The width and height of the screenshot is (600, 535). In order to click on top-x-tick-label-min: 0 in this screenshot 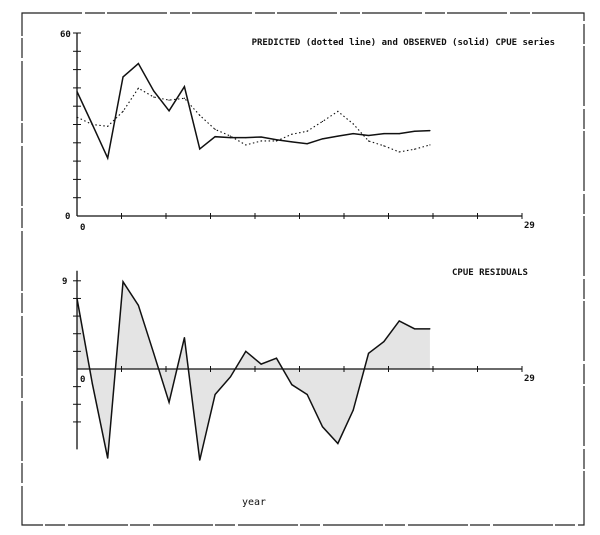, I will do `click(82, 228)`.